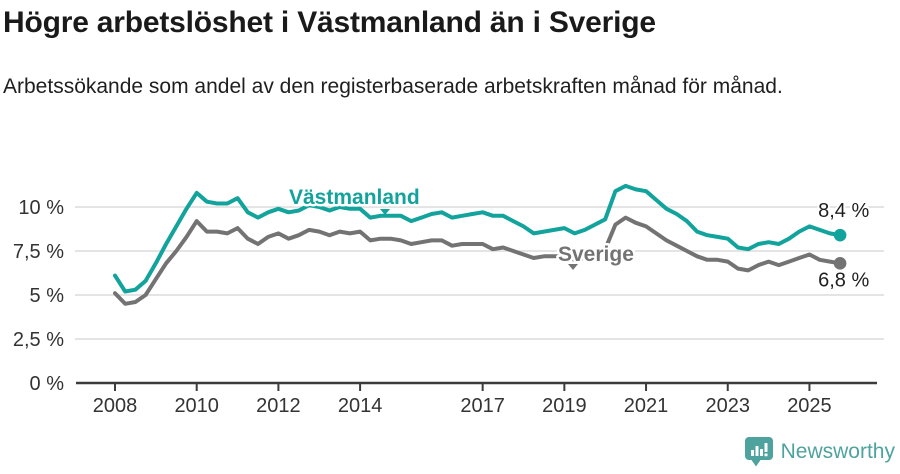 The width and height of the screenshot is (900, 474). I want to click on y-tick-label: 7,5 %, so click(38, 252).